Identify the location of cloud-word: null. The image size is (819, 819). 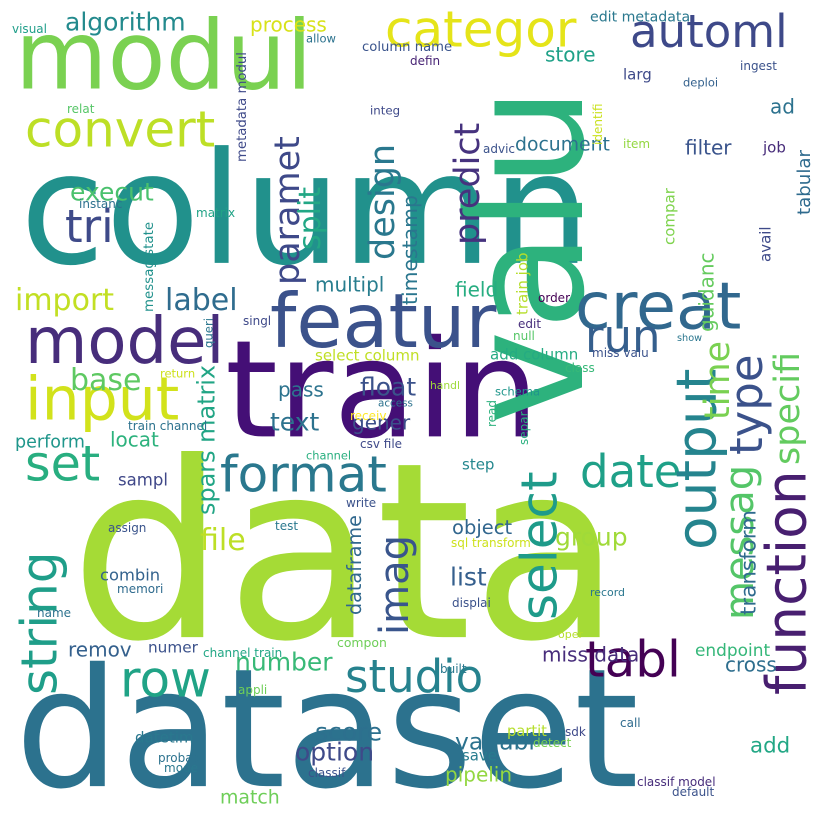
(524, 336).